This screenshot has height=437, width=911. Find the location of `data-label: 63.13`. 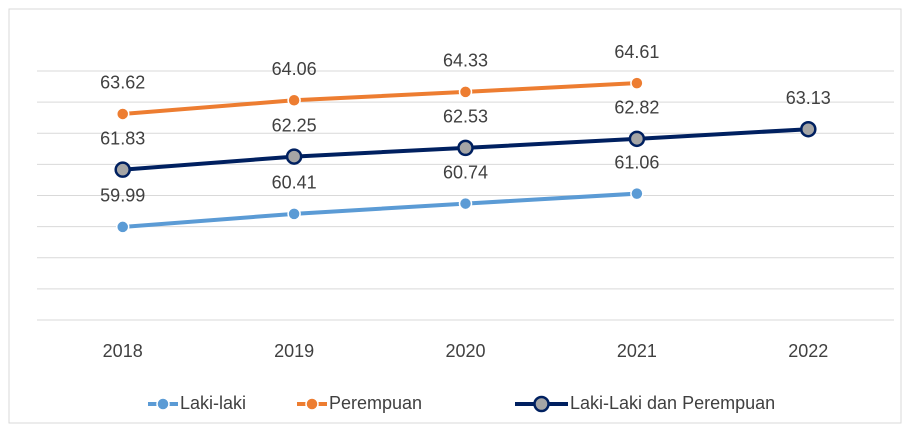

data-label: 63.13 is located at coordinates (808, 98).